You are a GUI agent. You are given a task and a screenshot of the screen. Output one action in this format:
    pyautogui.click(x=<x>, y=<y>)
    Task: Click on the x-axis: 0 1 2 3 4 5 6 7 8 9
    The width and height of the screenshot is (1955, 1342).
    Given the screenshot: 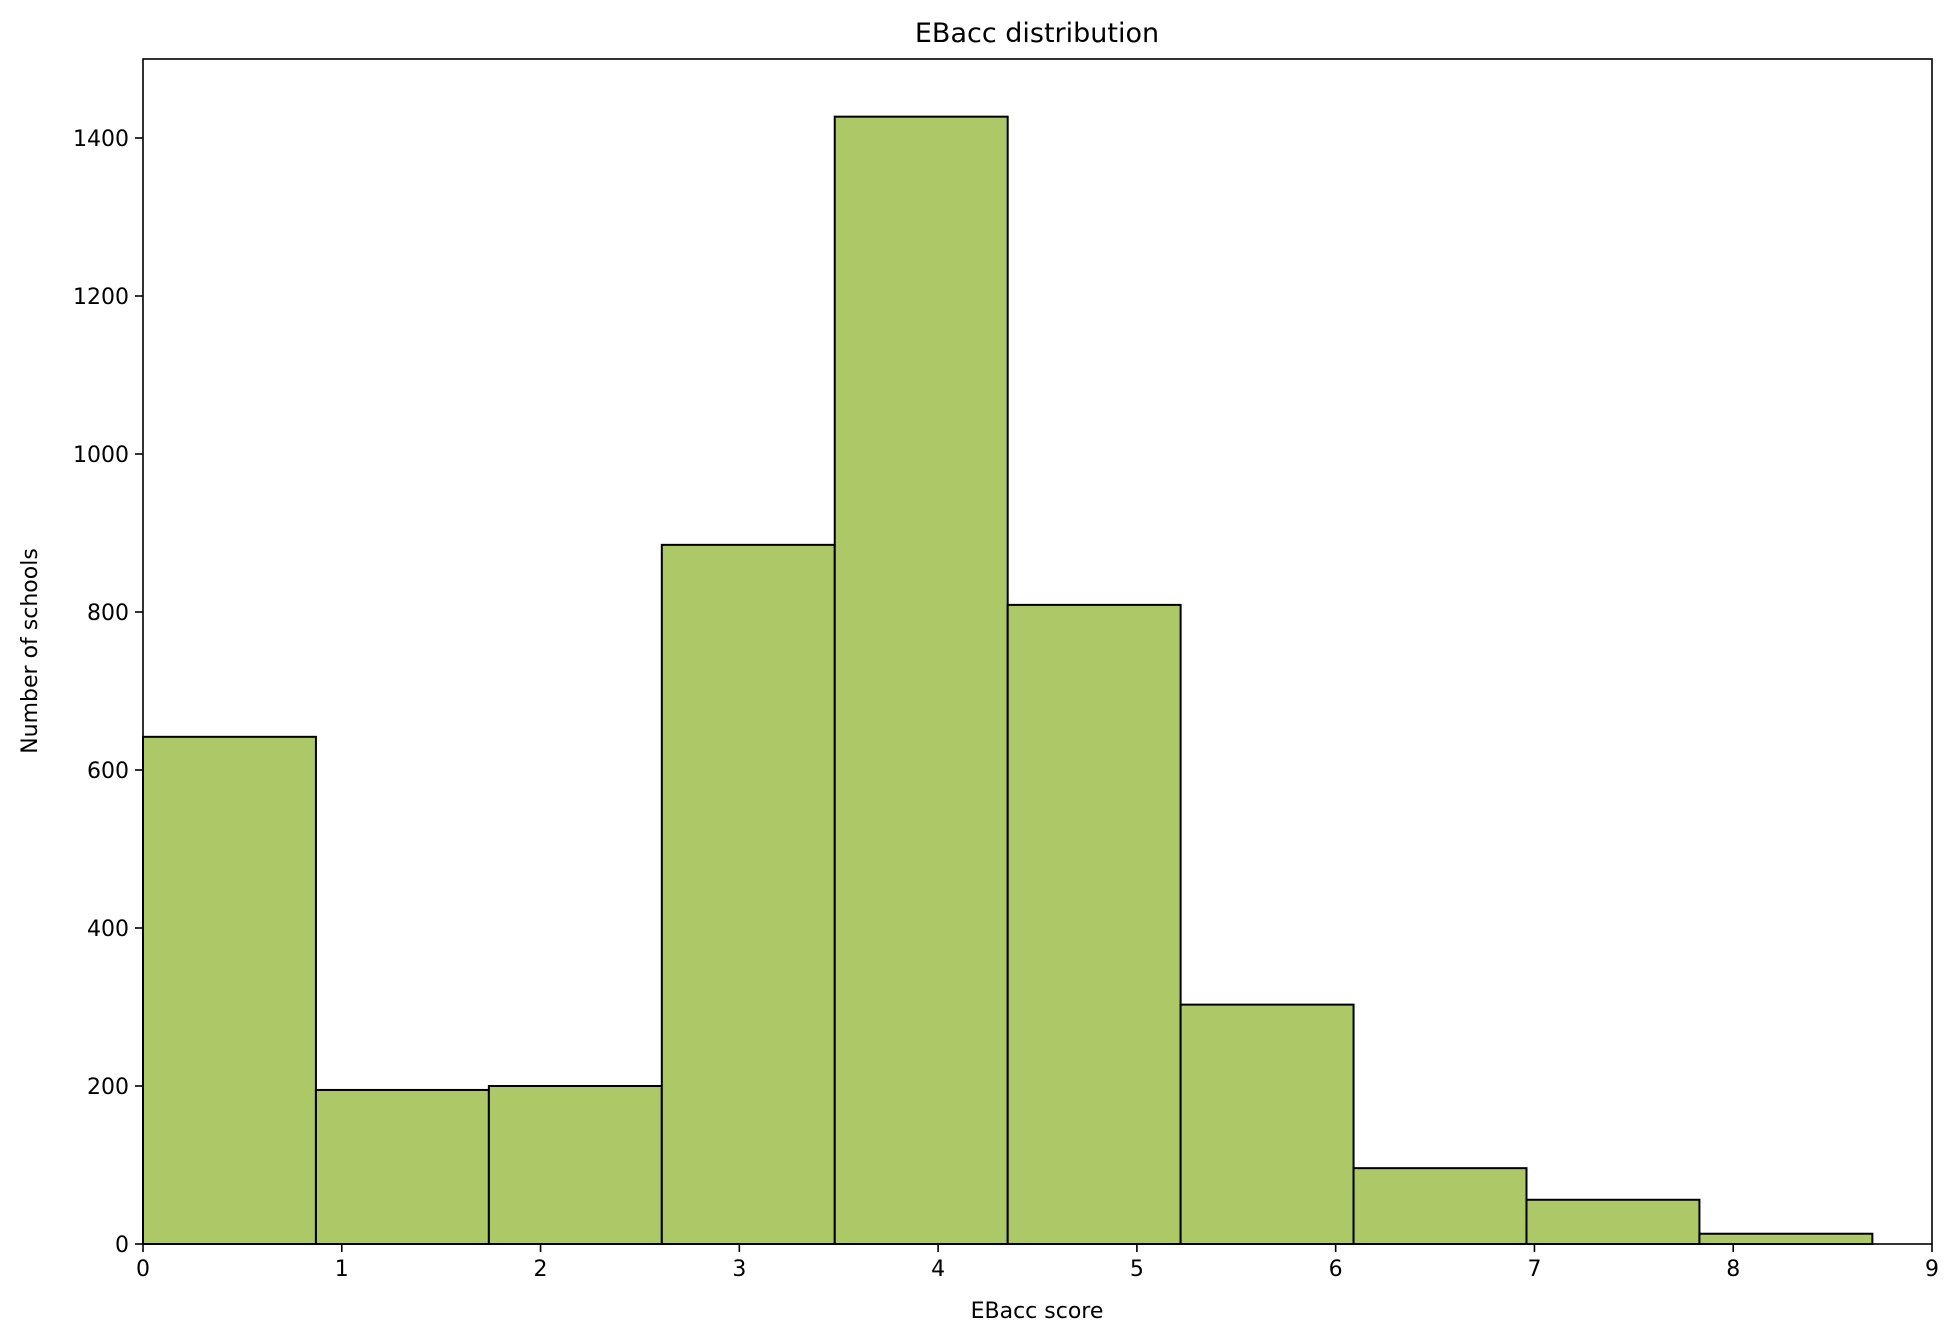 What is the action you would take?
    pyautogui.click(x=1037, y=1263)
    